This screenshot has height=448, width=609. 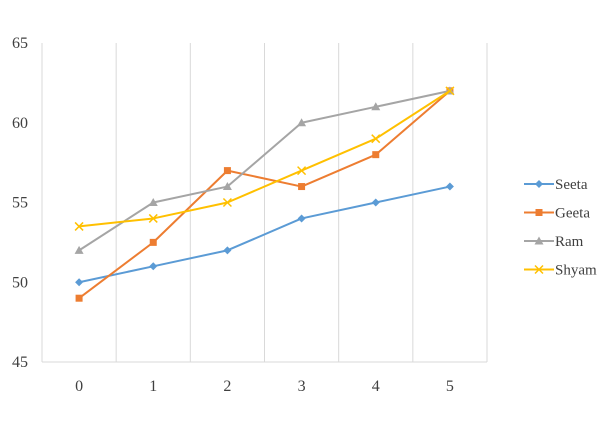 I want to click on series-seeta, so click(x=264, y=234).